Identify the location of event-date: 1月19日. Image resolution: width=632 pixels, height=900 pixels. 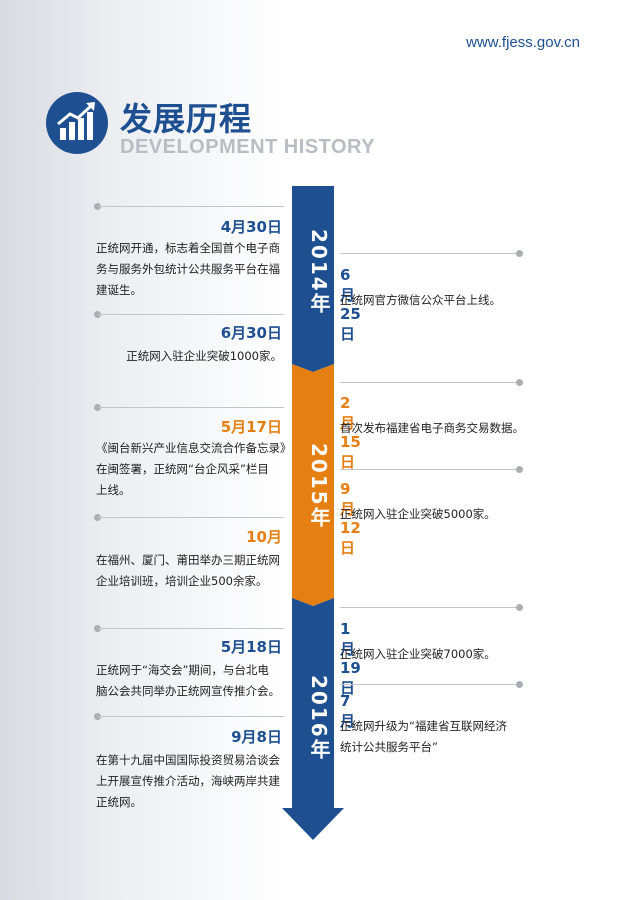
(350, 658).